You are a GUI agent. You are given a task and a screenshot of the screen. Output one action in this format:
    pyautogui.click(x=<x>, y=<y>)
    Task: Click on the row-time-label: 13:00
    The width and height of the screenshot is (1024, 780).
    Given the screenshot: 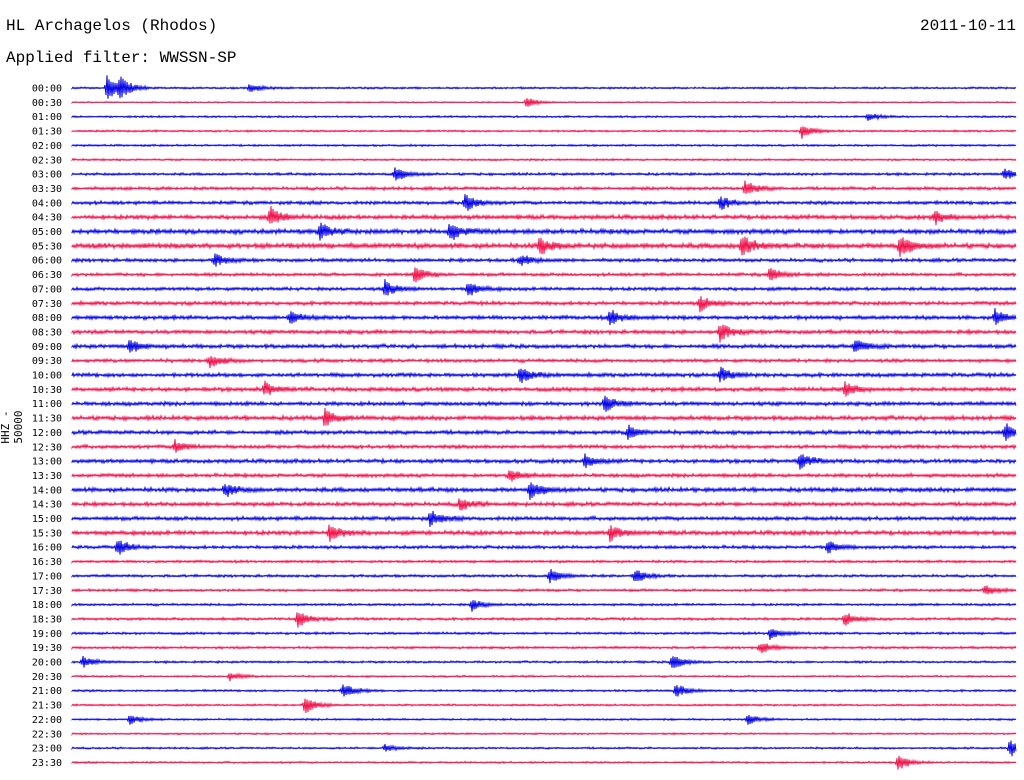 What is the action you would take?
    pyautogui.click(x=47, y=462)
    